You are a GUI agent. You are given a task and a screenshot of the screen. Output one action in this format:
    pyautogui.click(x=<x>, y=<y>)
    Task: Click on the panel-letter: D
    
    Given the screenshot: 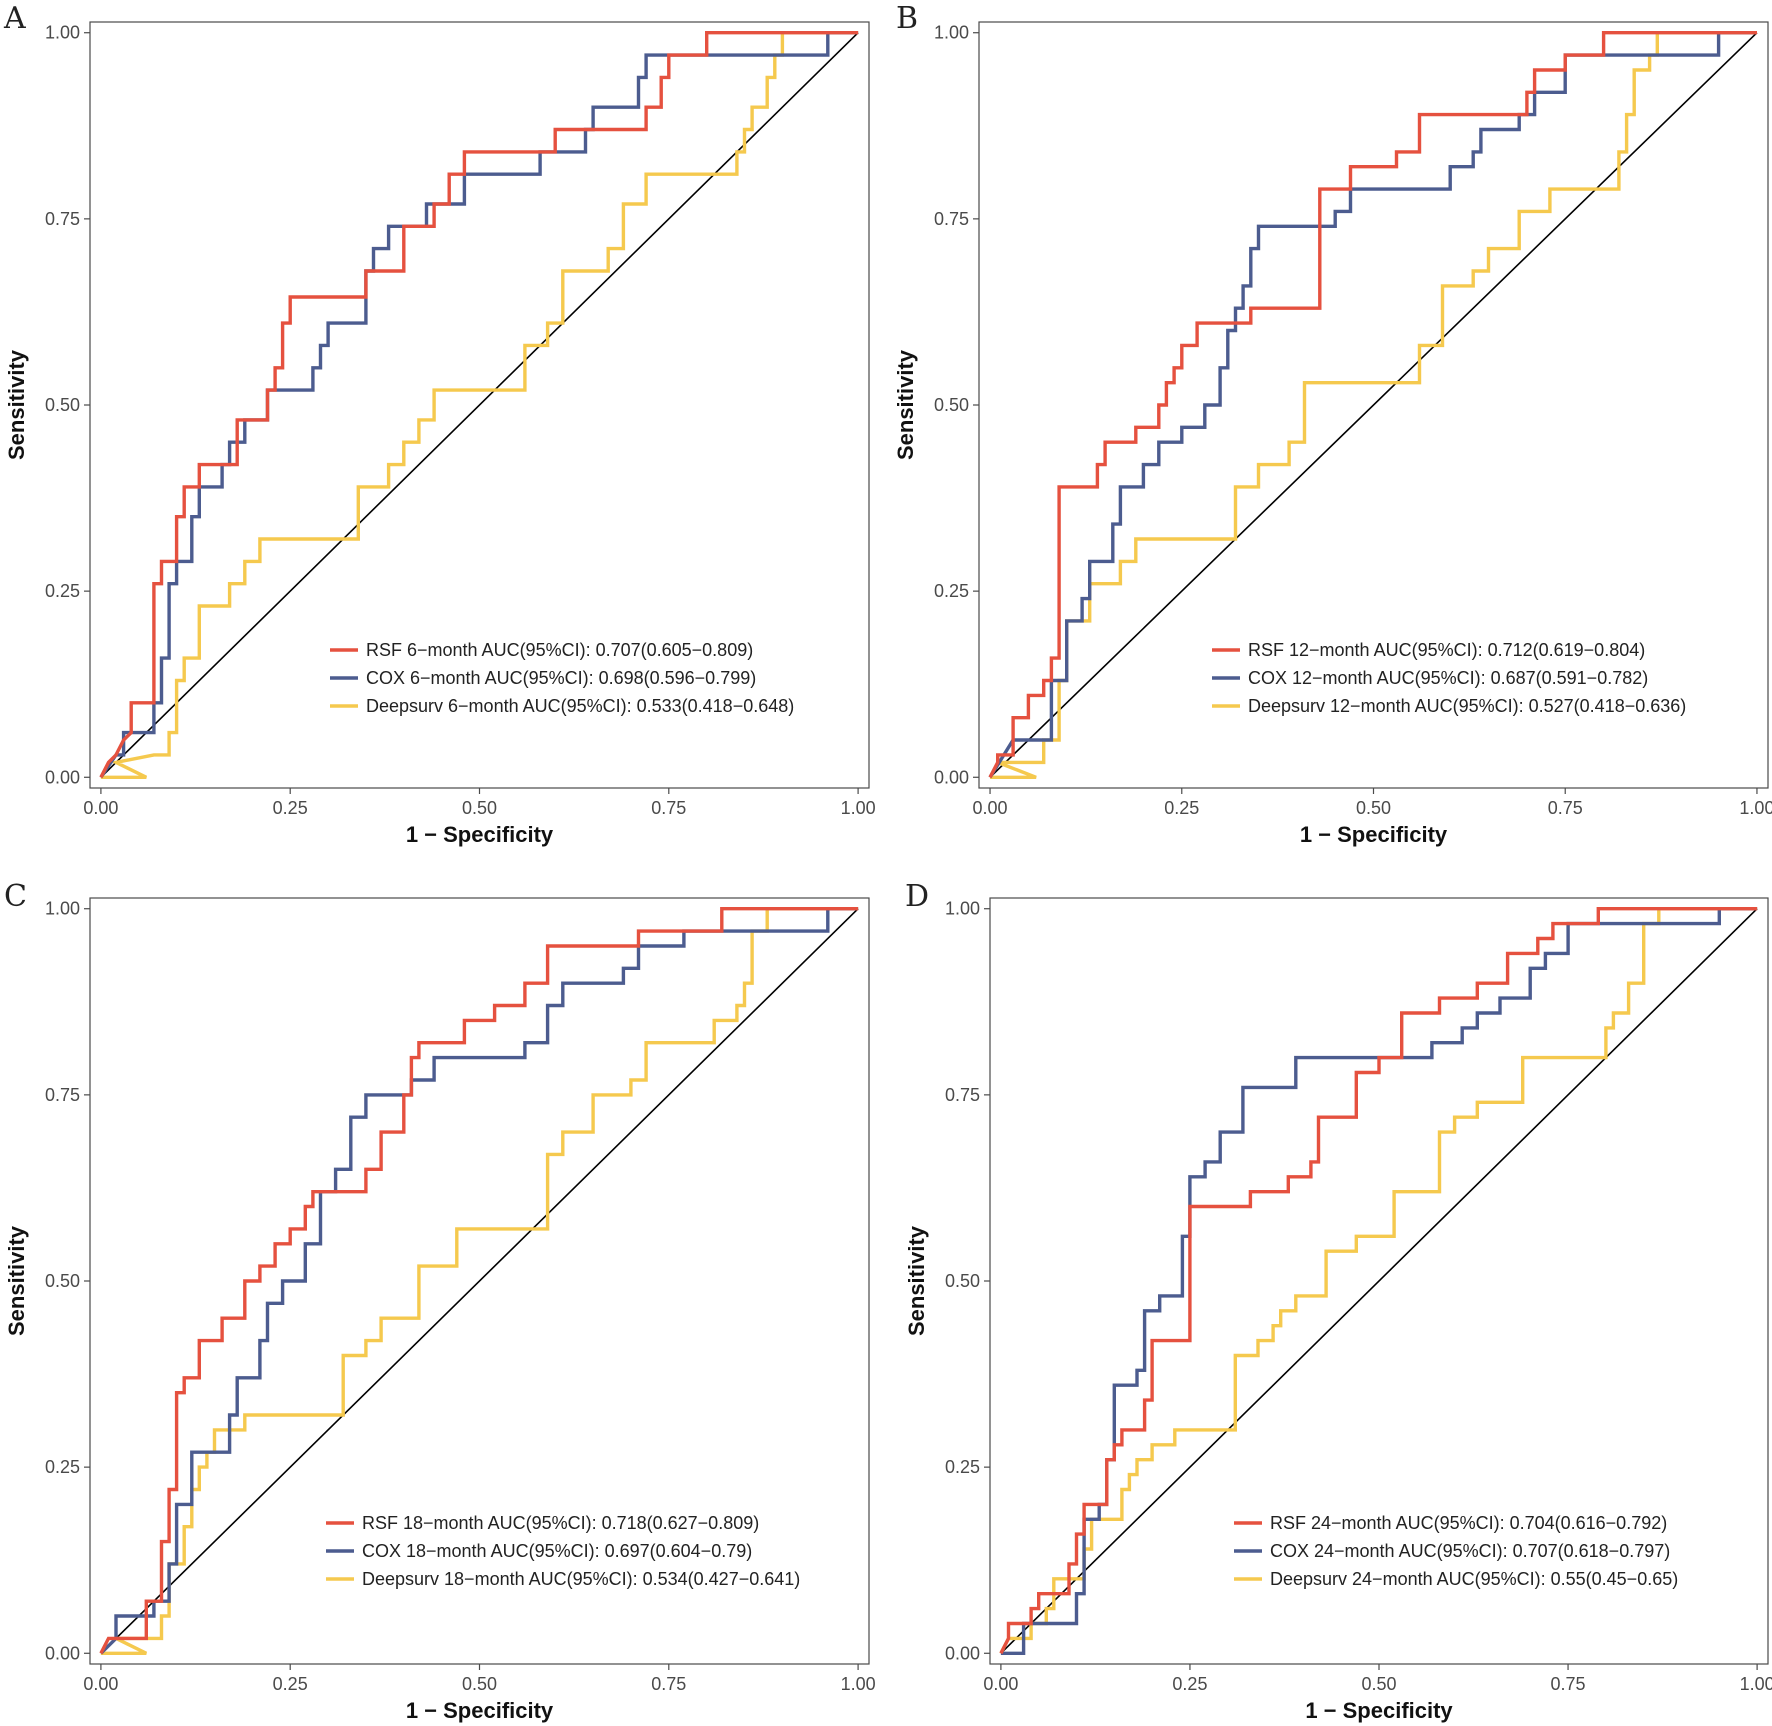 What is the action you would take?
    pyautogui.click(x=917, y=896)
    